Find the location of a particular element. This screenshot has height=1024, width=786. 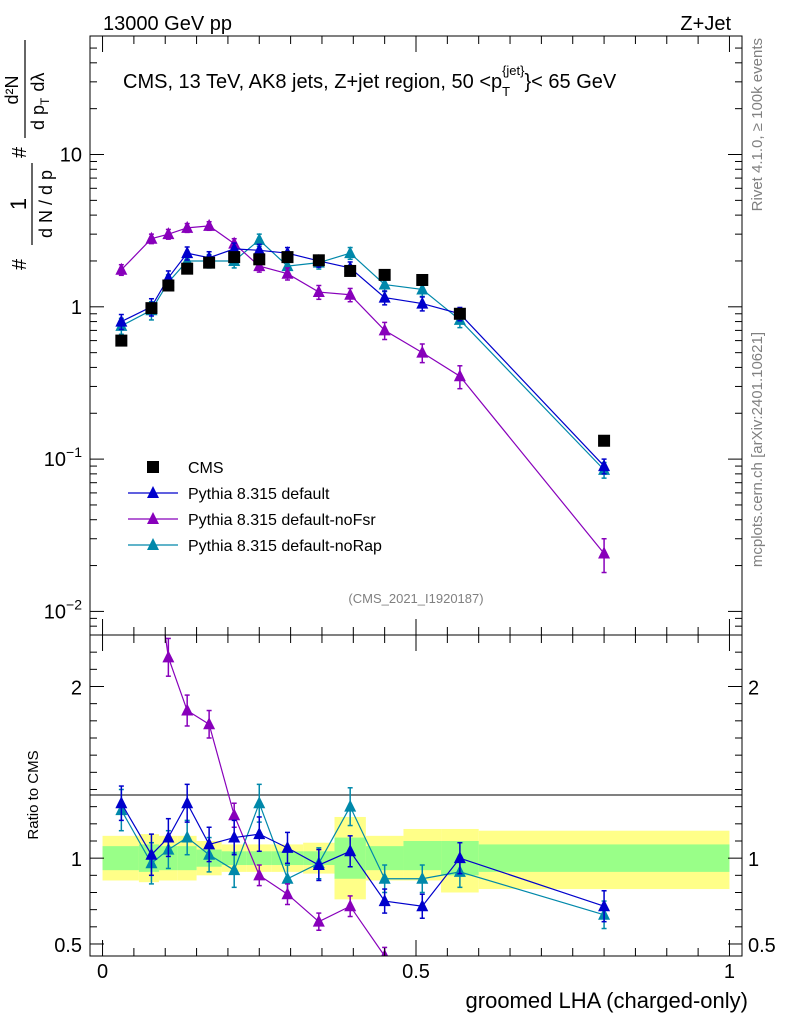

main-y-tick-label: 10 is located at coordinates (71, 156).